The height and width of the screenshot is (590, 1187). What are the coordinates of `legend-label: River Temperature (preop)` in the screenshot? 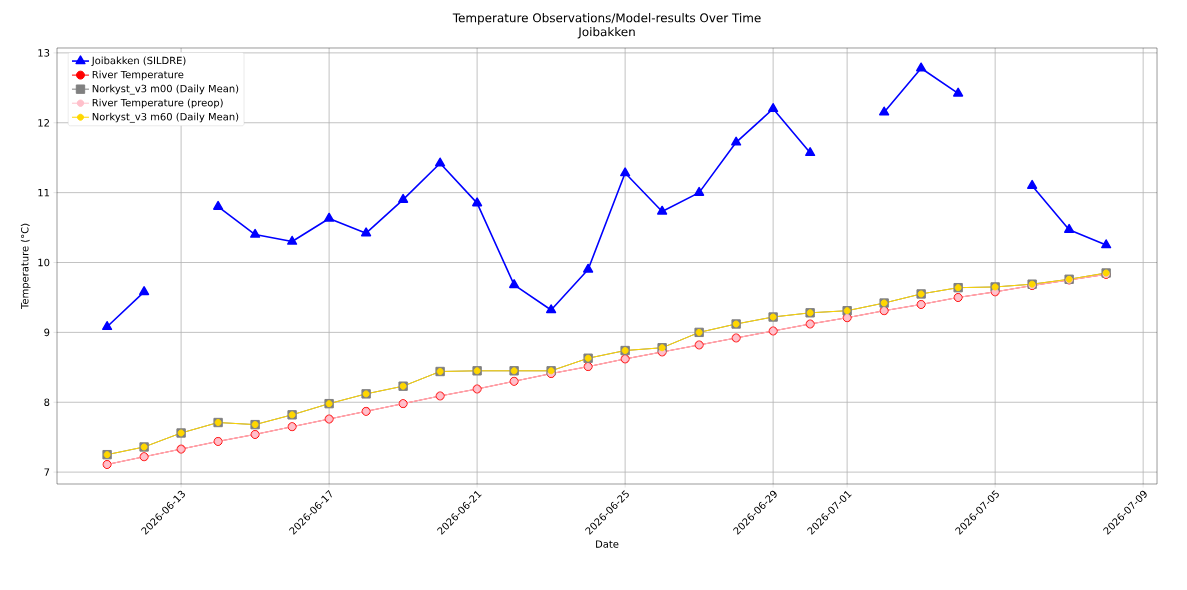 It's located at (157, 103).